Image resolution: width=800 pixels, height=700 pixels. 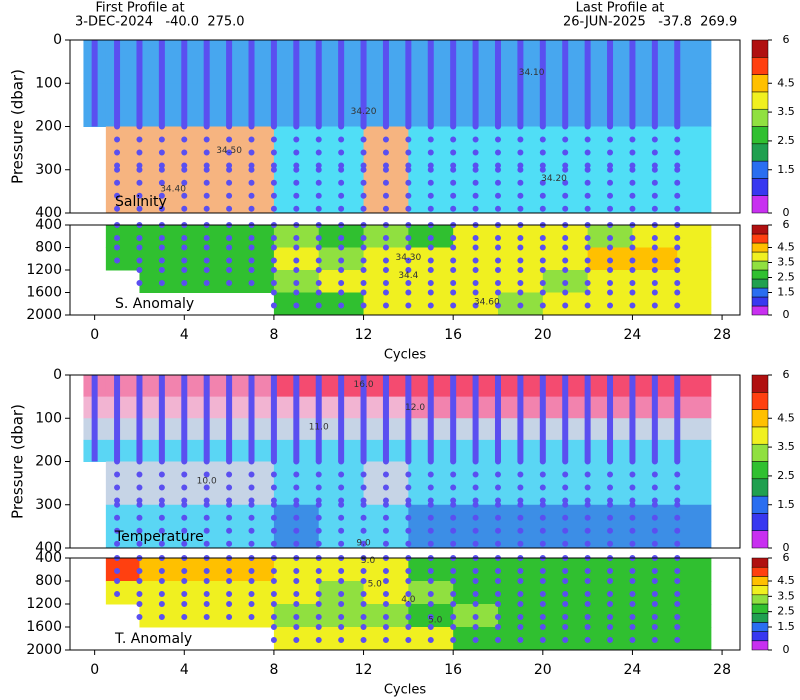 What do you see at coordinates (154, 304) in the screenshot?
I see `panel-label: S. Anomaly` at bounding box center [154, 304].